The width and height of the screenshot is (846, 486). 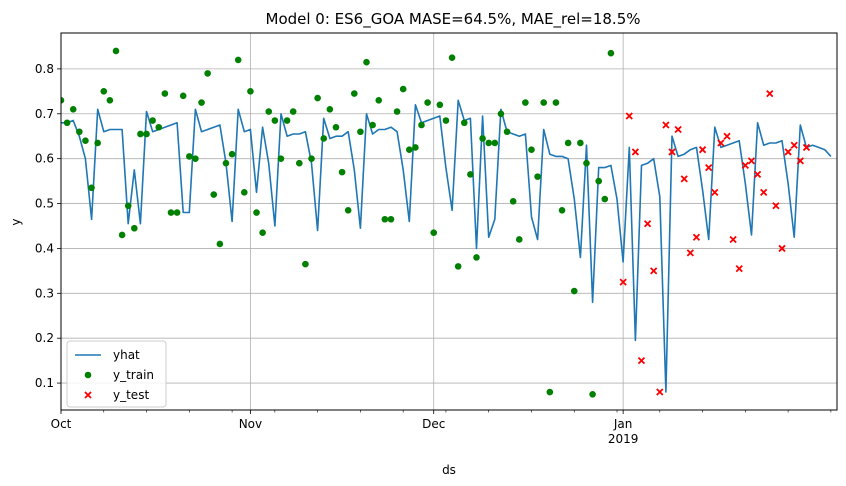 I want to click on x-axis-label: ds, so click(x=449, y=470).